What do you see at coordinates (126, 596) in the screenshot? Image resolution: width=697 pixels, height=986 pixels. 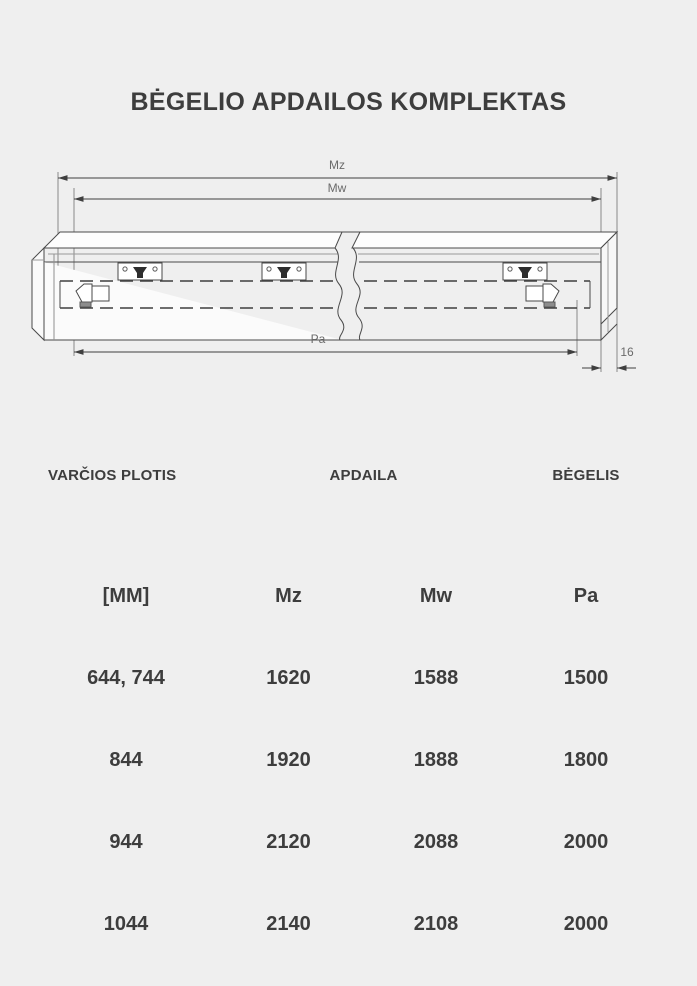 I see `sub-header-mm: [MM]` at bounding box center [126, 596].